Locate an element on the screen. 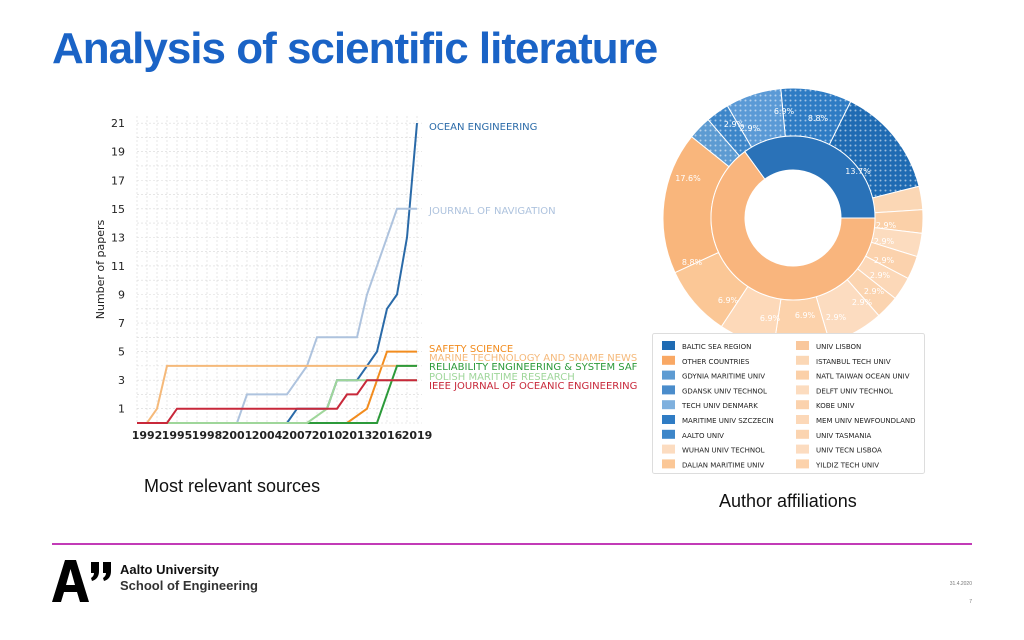 This screenshot has height=640, width=1024. legend-label: TECH UNIV DENMARK is located at coordinates (719, 406).